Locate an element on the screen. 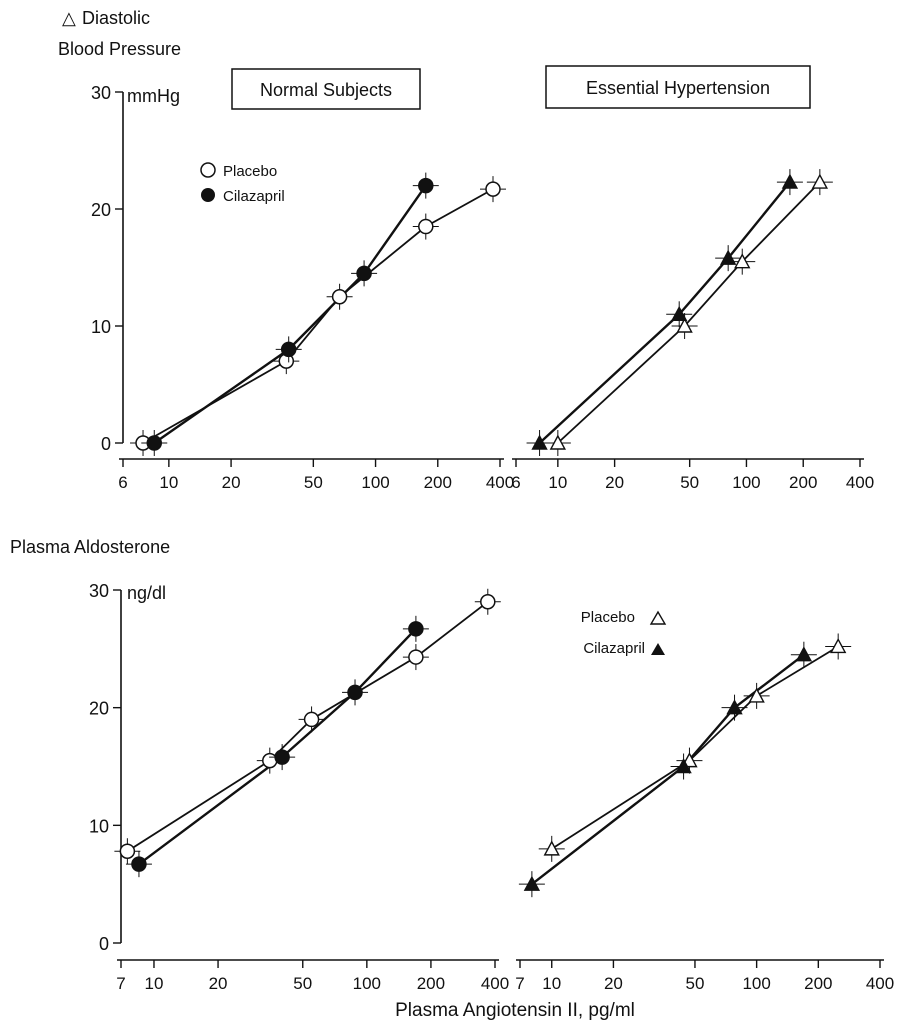  panel-title-normal: Normal Subjects is located at coordinates (326, 89).